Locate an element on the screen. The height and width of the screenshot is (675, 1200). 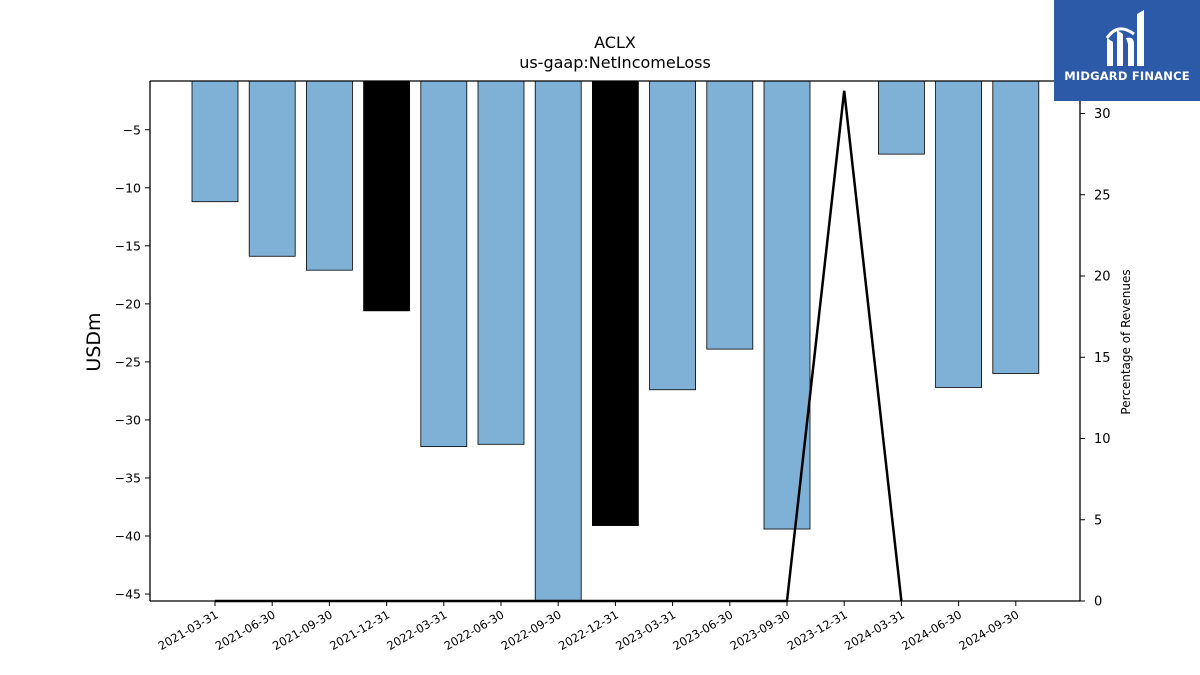
x-tick-label: 2023-12-31 is located at coordinates (817, 630).